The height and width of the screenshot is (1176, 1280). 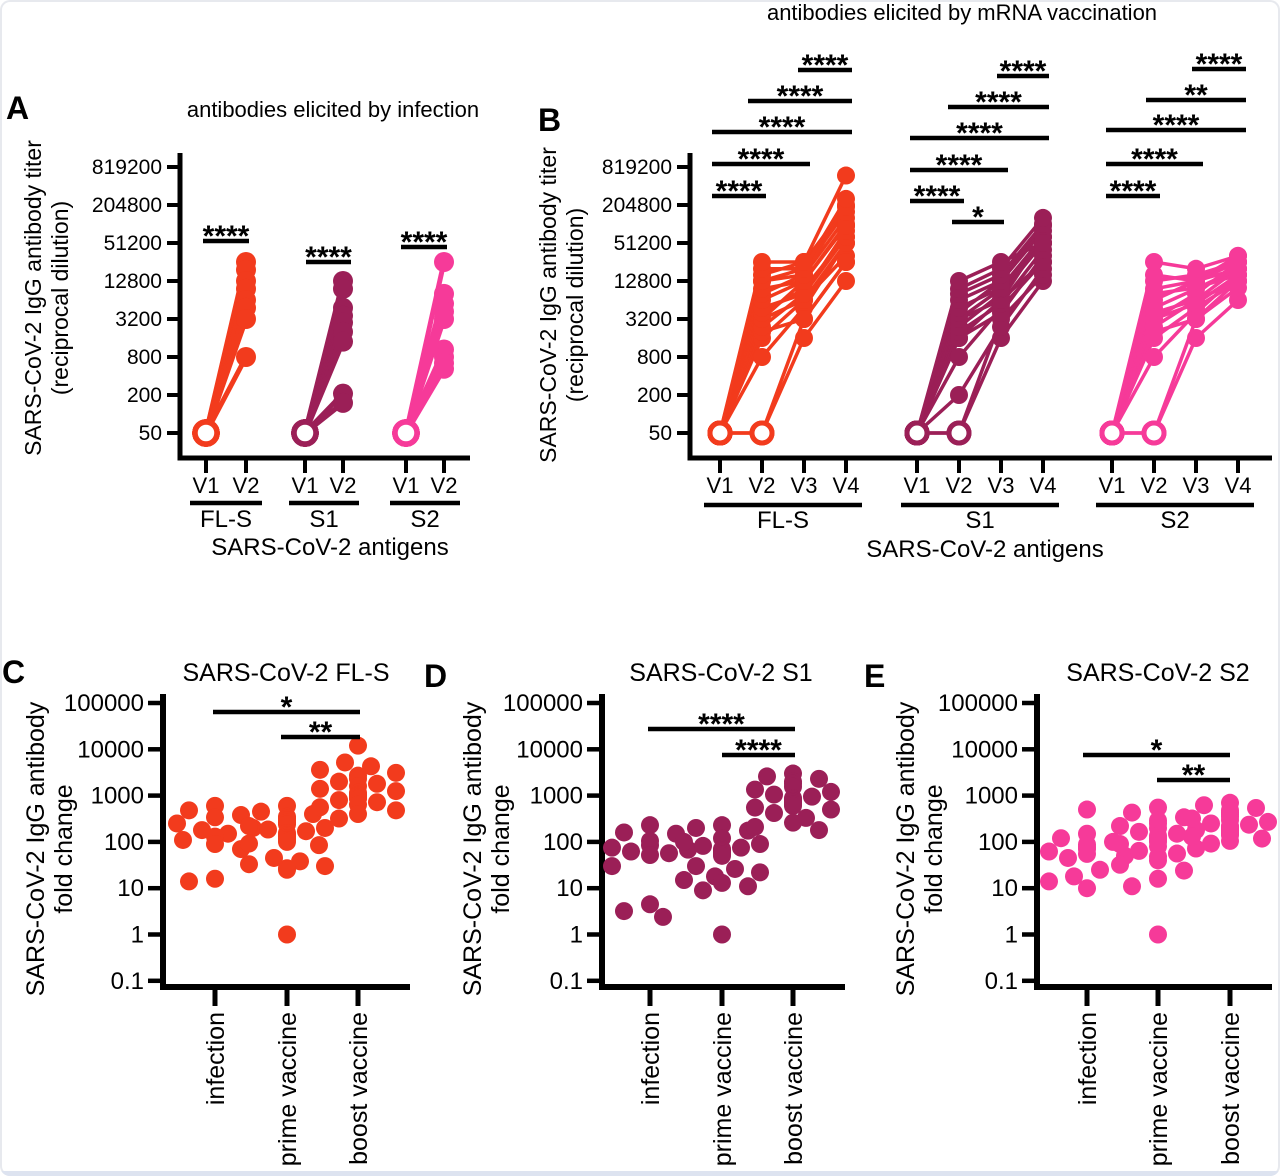 I want to click on panel-d-title: SARS-CoV-2 S1, so click(x=721, y=673).